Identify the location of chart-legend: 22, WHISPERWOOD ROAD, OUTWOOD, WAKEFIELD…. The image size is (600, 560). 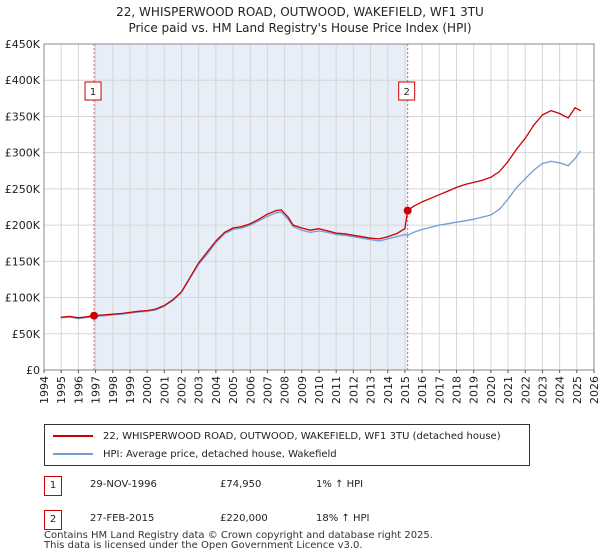
(287, 445).